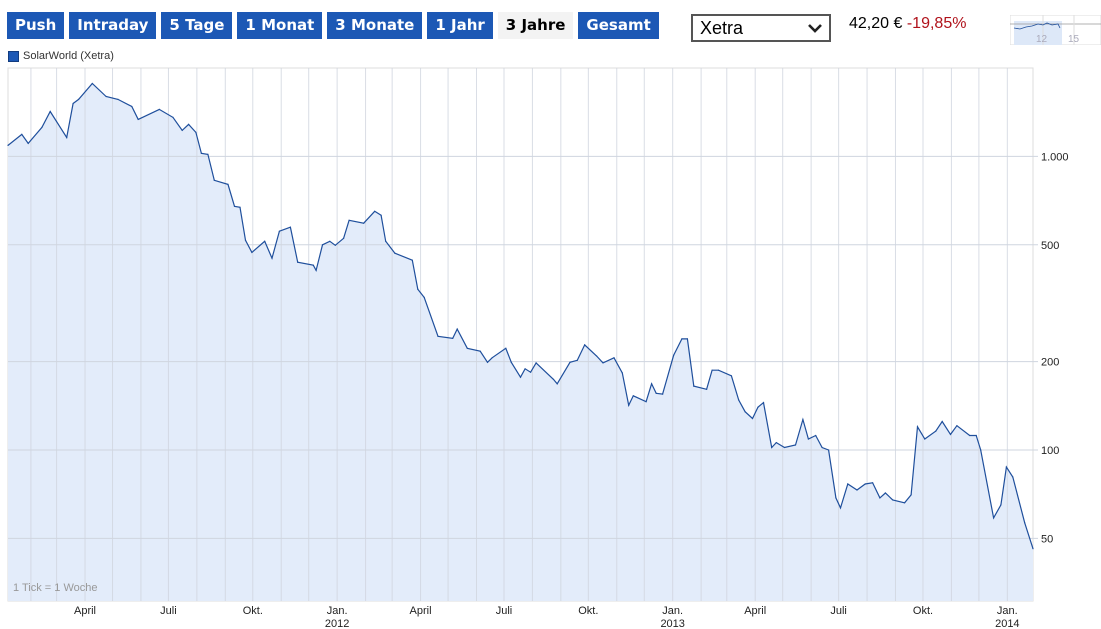 This screenshot has width=1101, height=629. I want to click on y-tick-label: 50, so click(1047, 539).